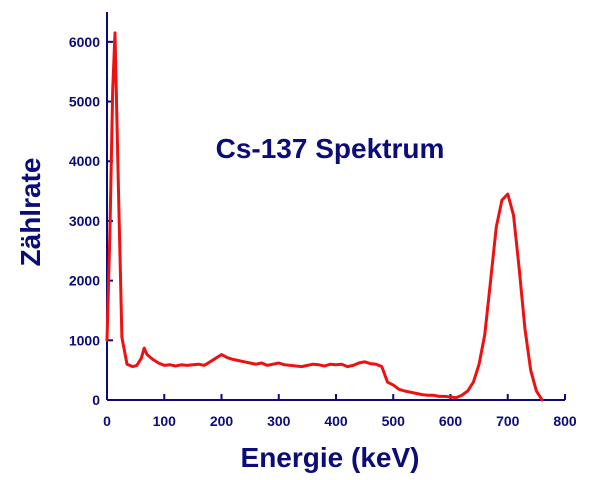 This screenshot has width=600, height=480. What do you see at coordinates (330, 457) in the screenshot?
I see `x-axis-title: Energie (keV)` at bounding box center [330, 457].